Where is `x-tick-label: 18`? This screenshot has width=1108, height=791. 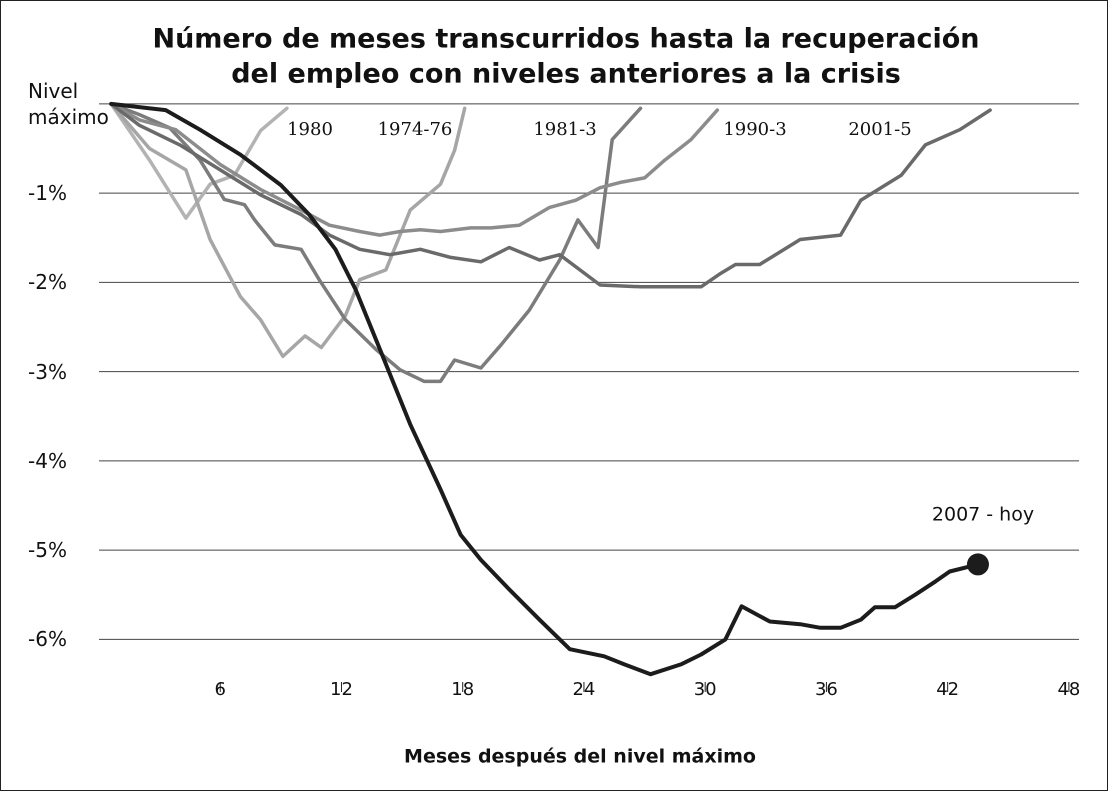 x-tick-label: 18 is located at coordinates (462, 689).